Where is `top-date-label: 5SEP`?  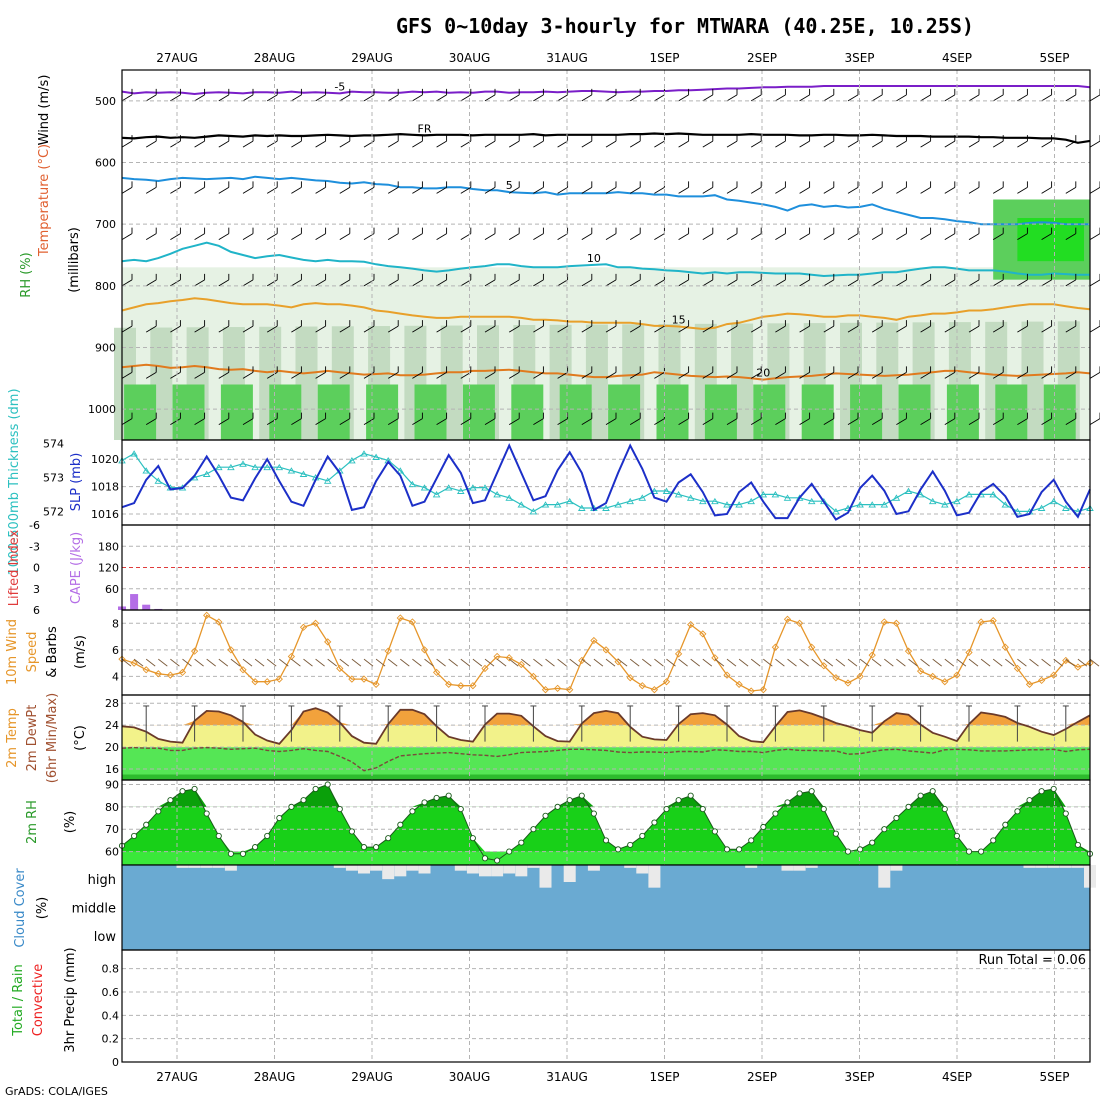
top-date-label: 5SEP is located at coordinates (1054, 58).